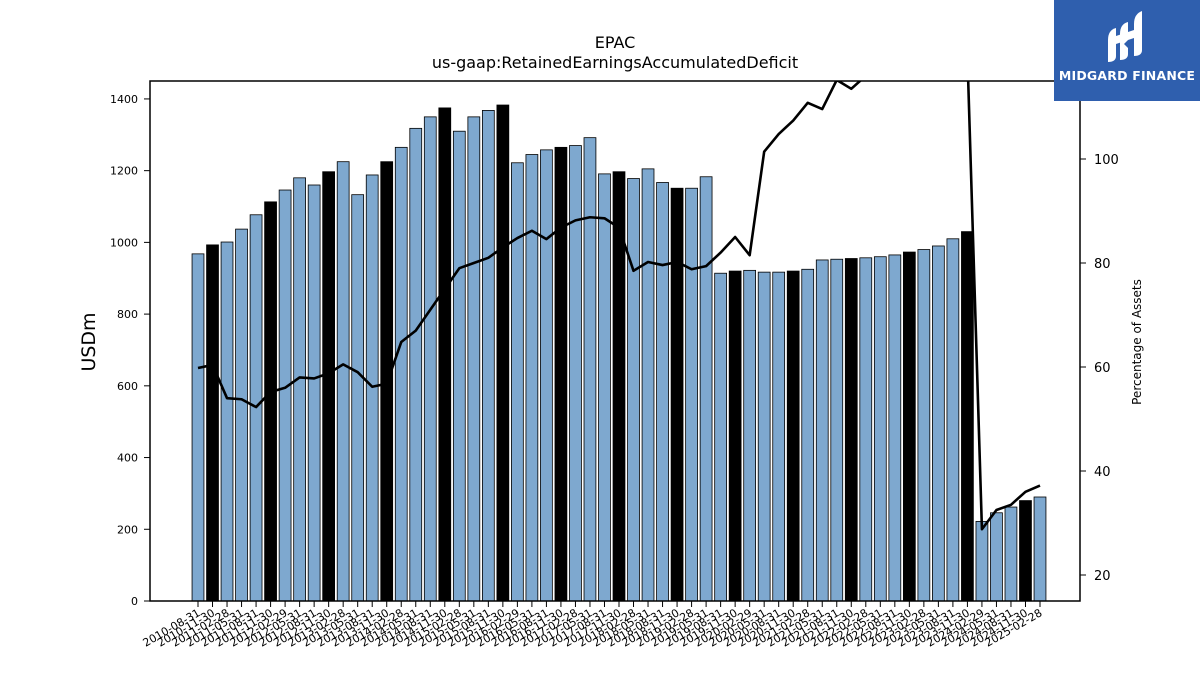 The image size is (1200, 675). Describe the element at coordinates (1137, 342) in the screenshot. I see `y2-axis-label: Percentage of Assets` at that location.